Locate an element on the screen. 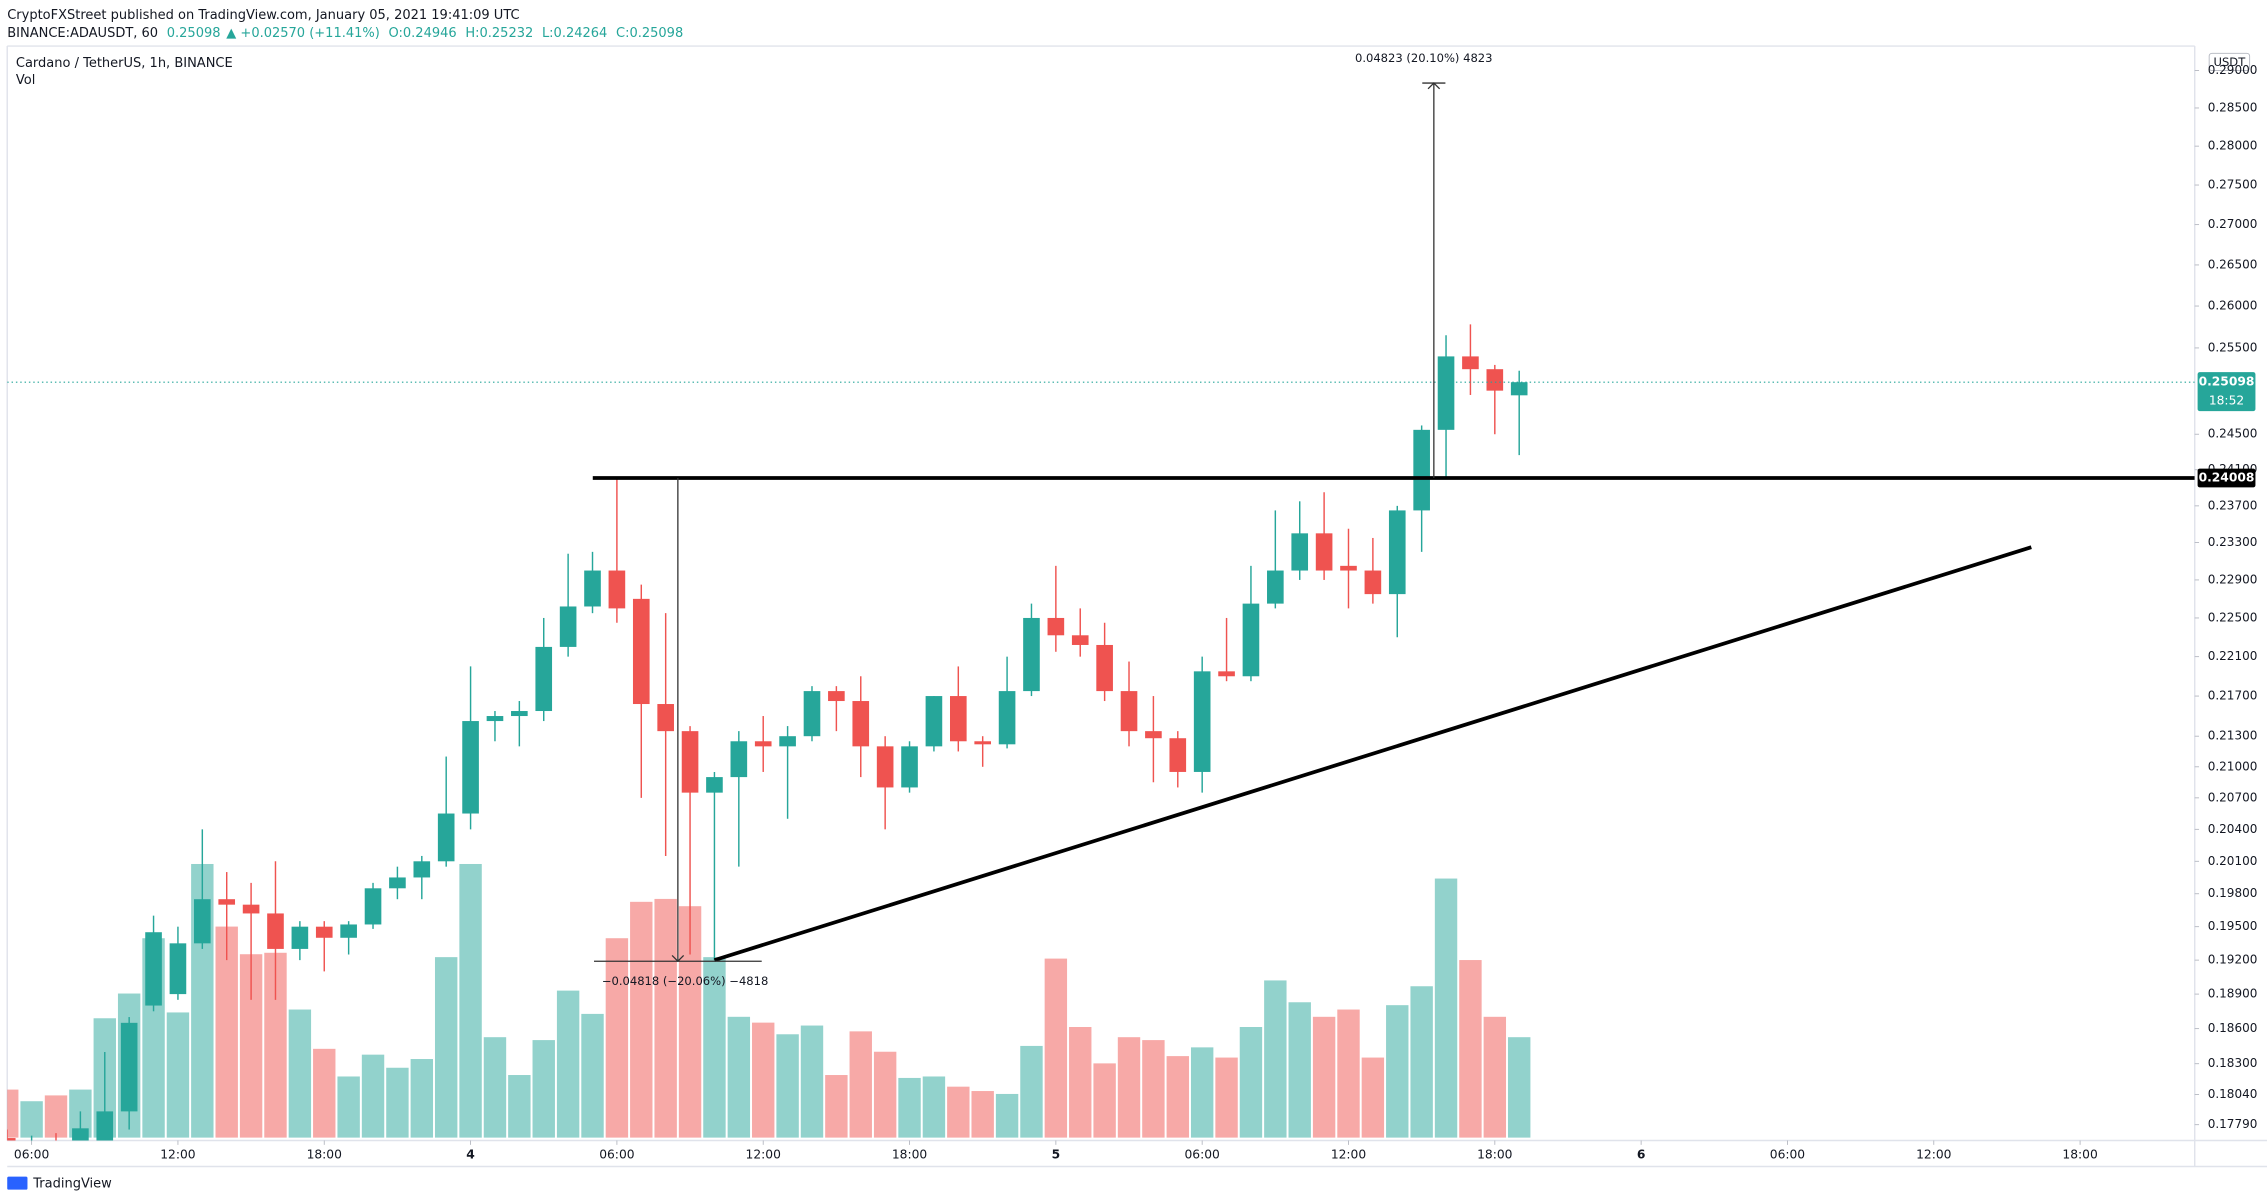 The height and width of the screenshot is (1201, 2267). y-tick-label: 0.18600 is located at coordinates (2233, 1028).